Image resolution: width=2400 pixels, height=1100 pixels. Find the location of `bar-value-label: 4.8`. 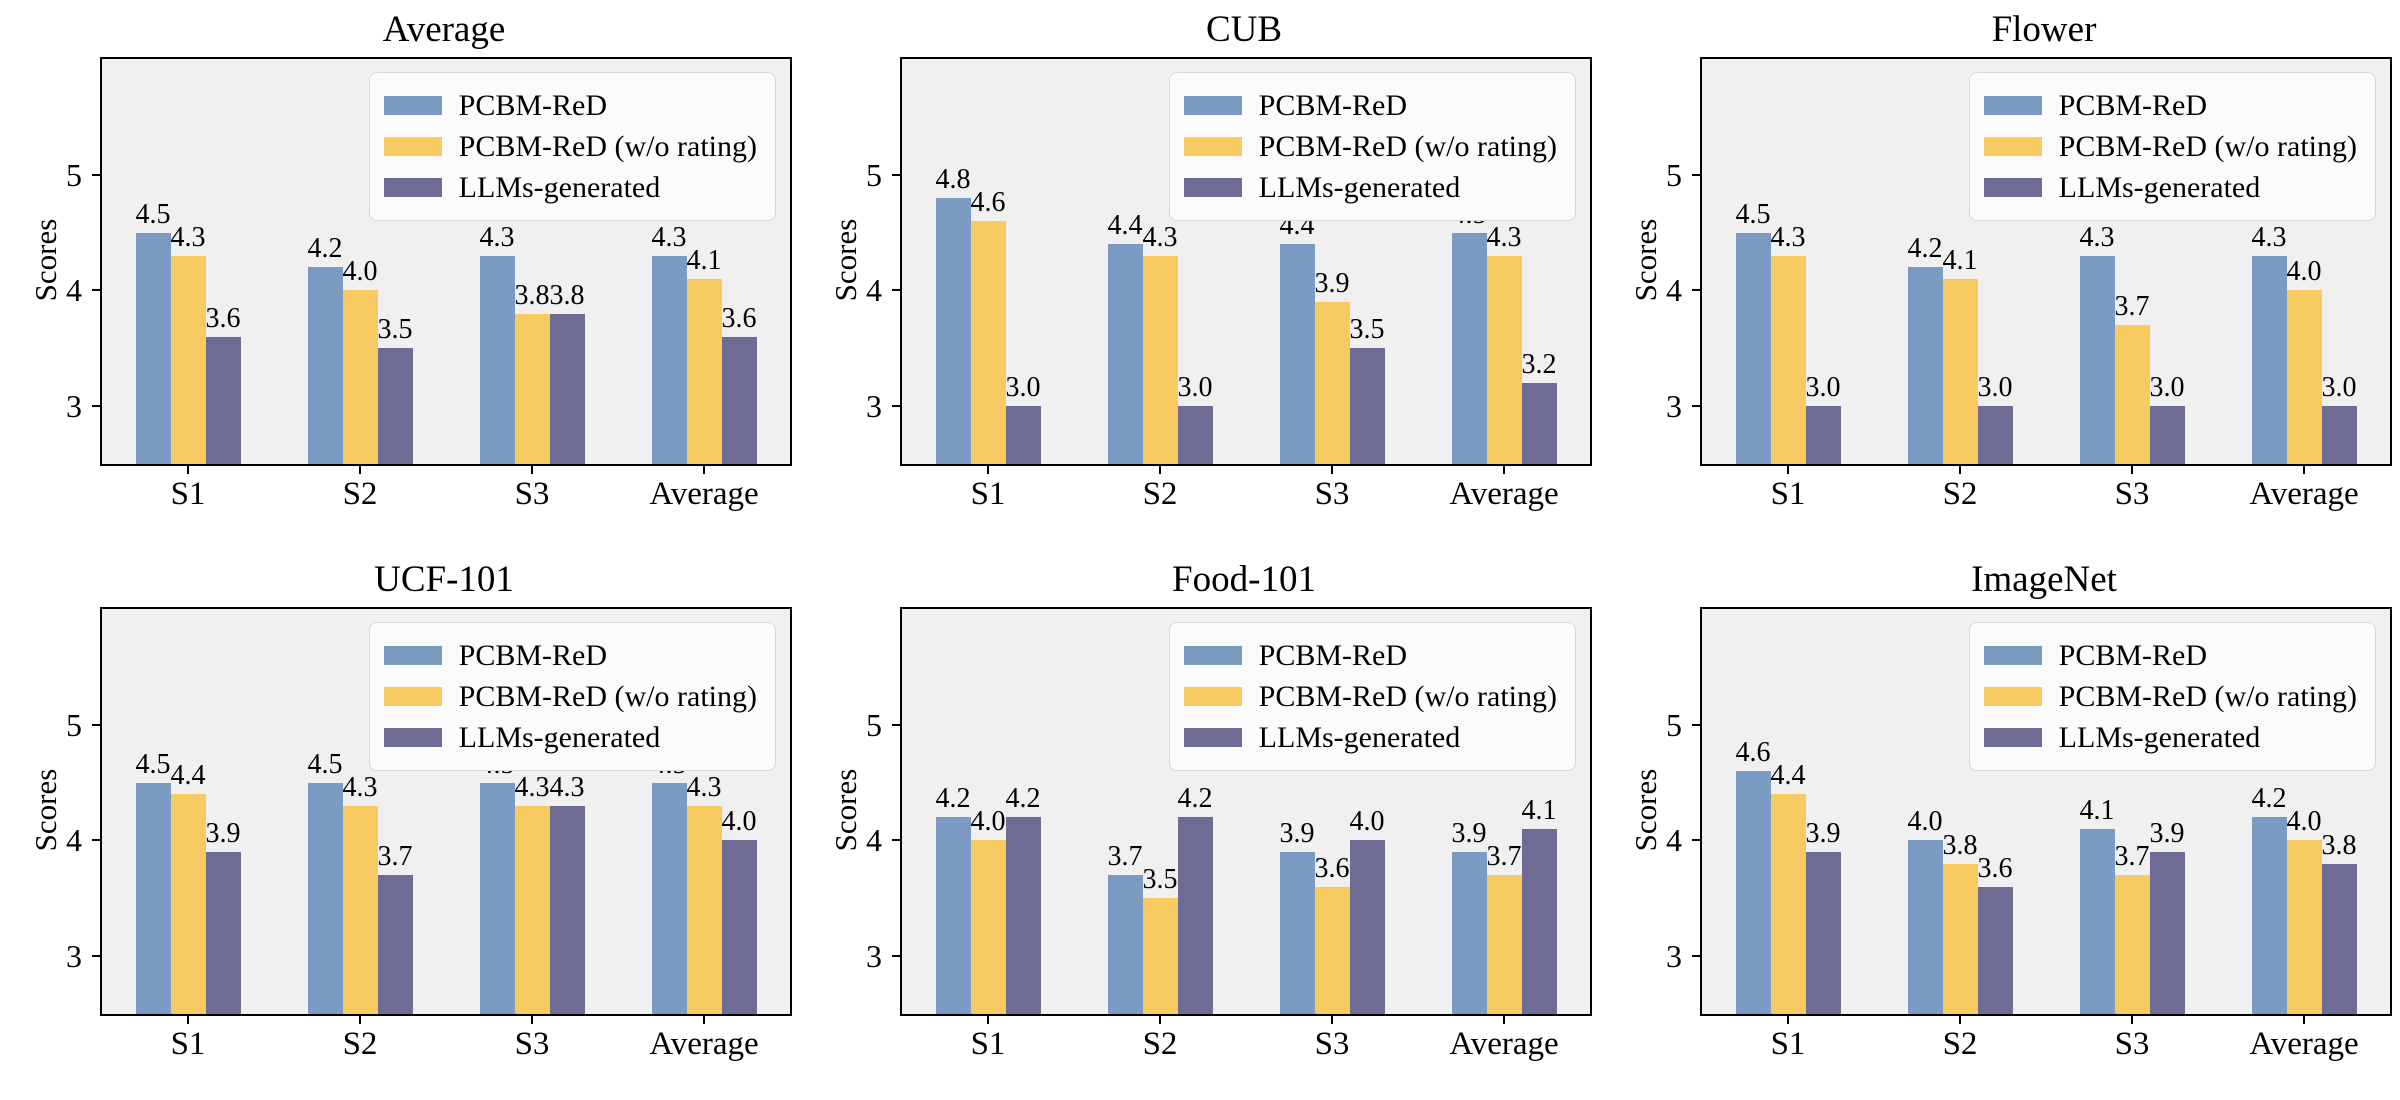

bar-value-label: 4.8 is located at coordinates (953, 179).